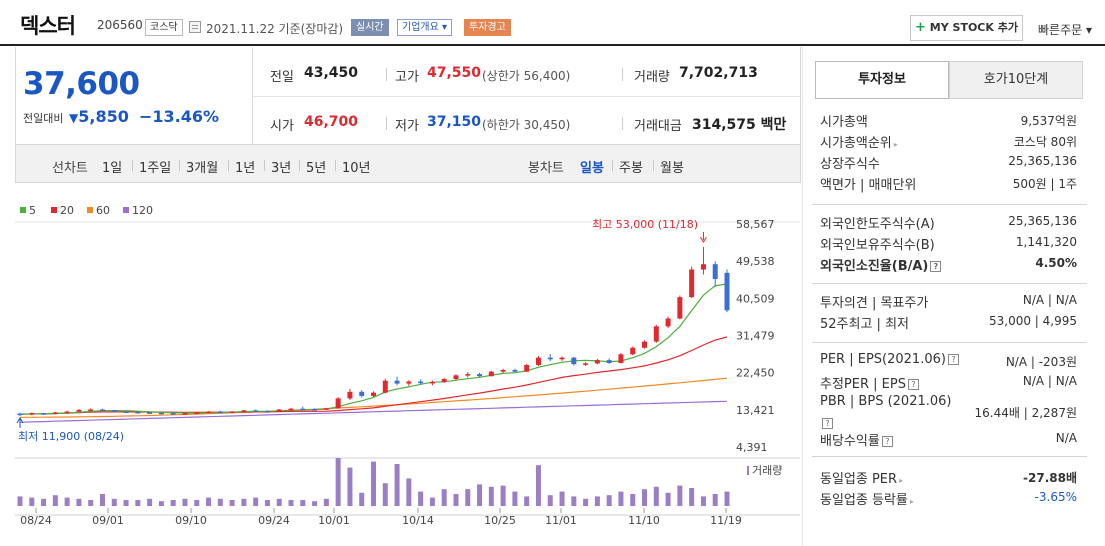  Describe the element at coordinates (755, 224) in the screenshot. I see `y-tick-label: 58,567` at that location.